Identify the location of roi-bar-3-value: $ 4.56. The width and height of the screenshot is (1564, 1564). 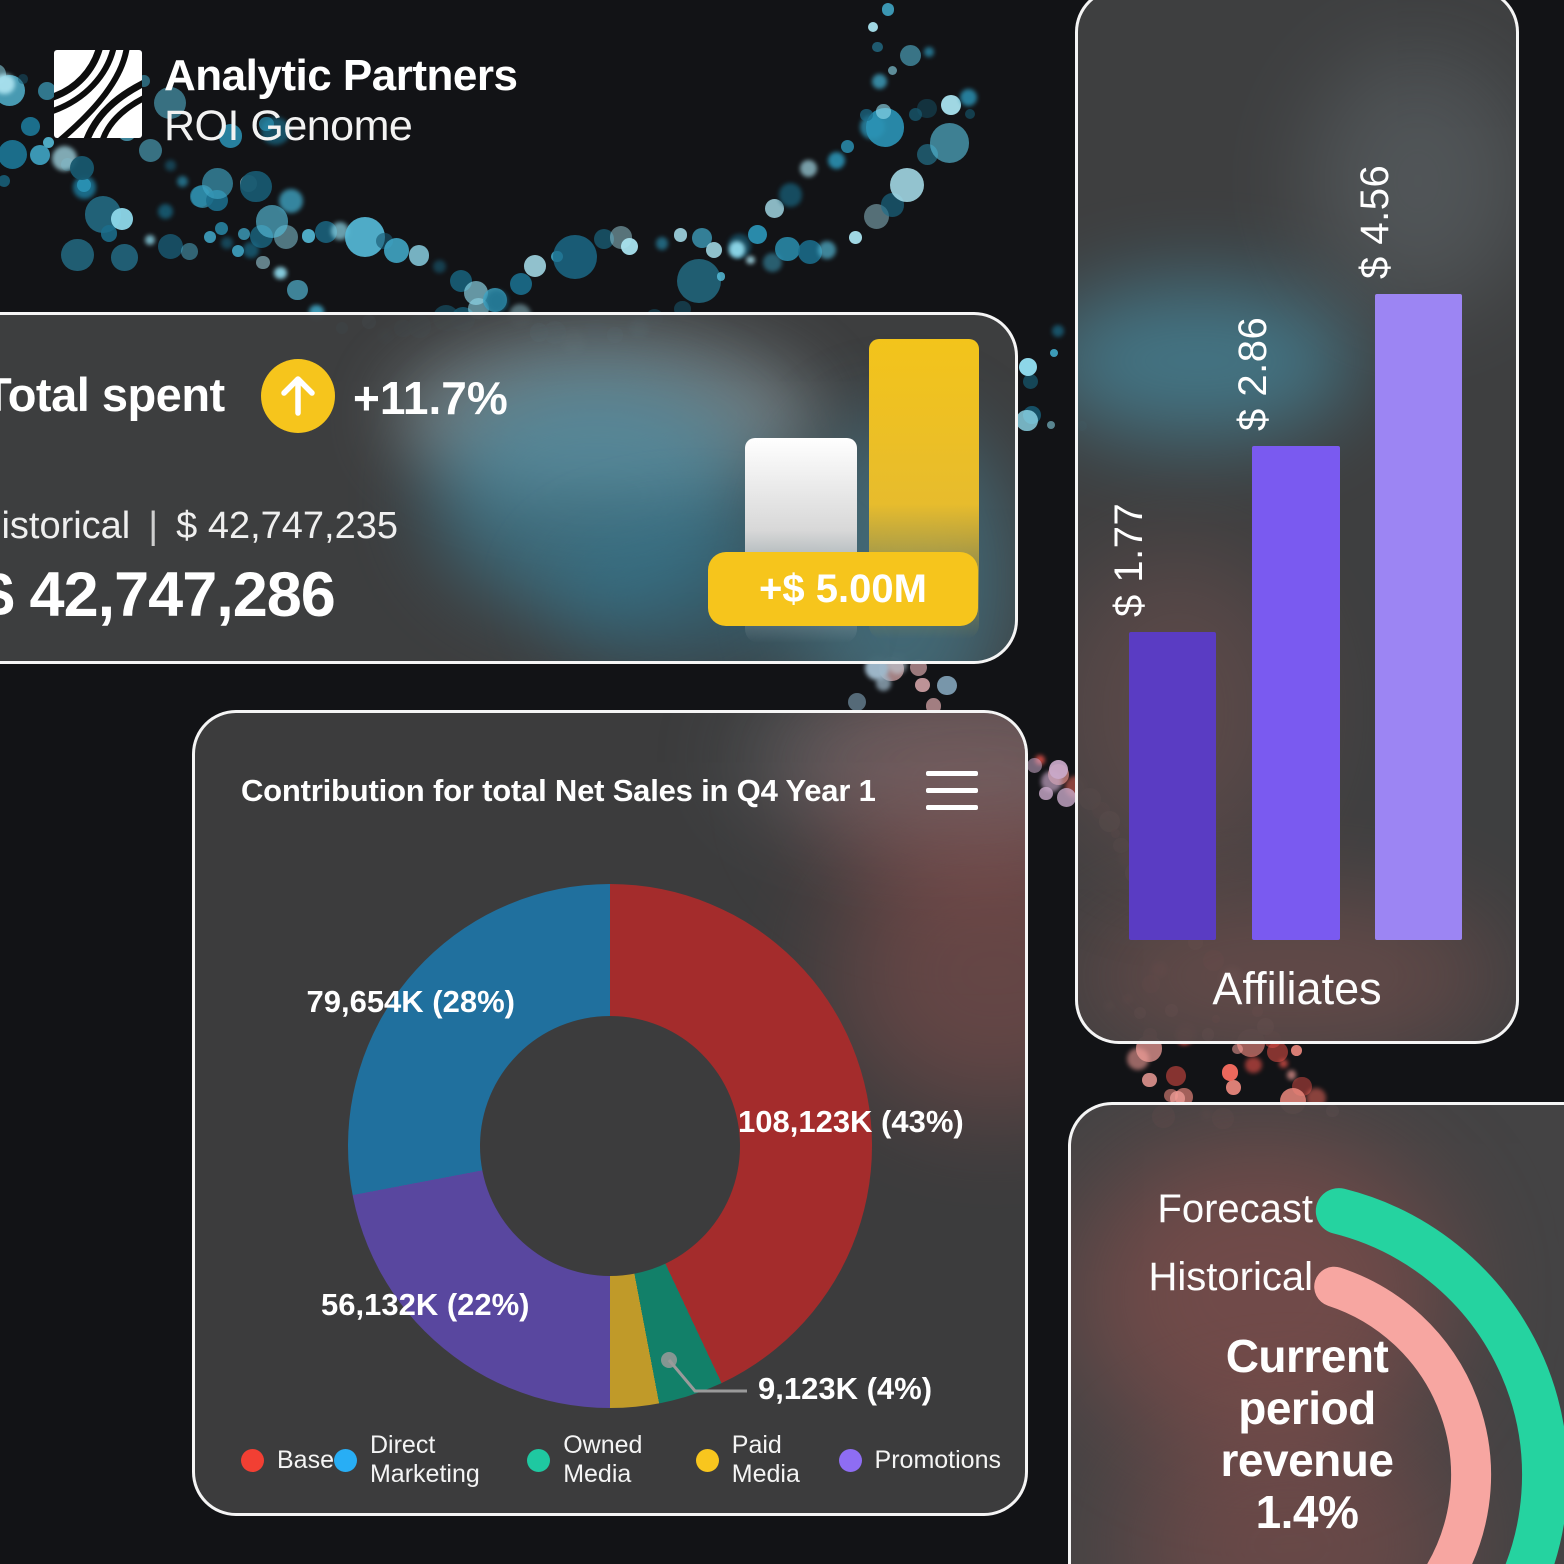
(1375, 221).